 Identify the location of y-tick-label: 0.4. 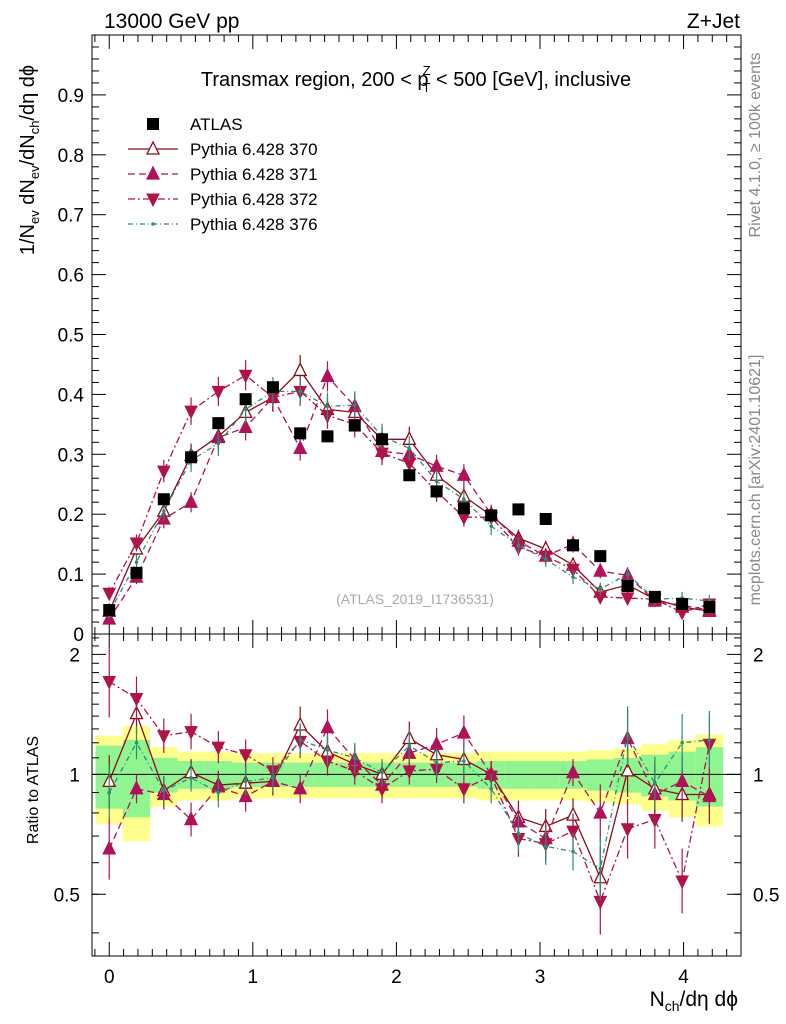
(71, 395).